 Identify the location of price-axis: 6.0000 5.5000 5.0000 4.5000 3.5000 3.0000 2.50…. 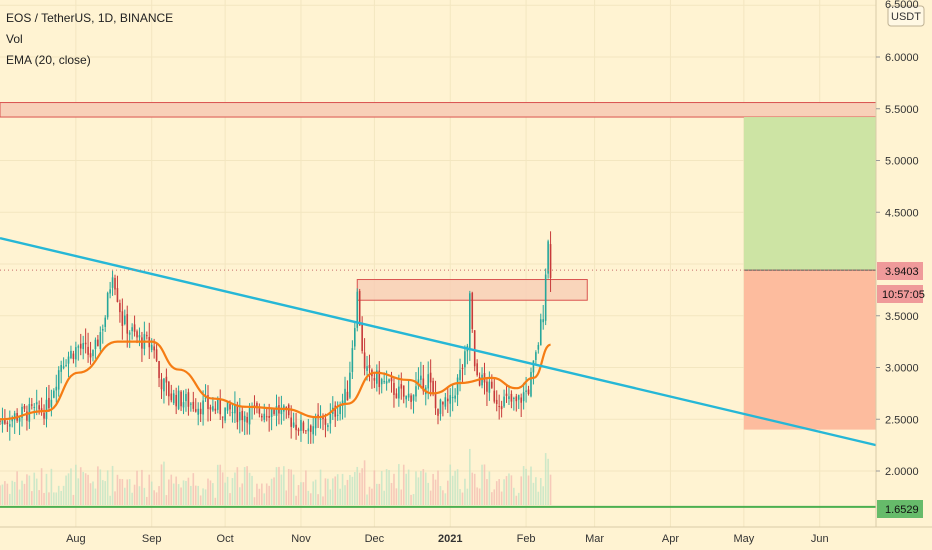
(897, 265).